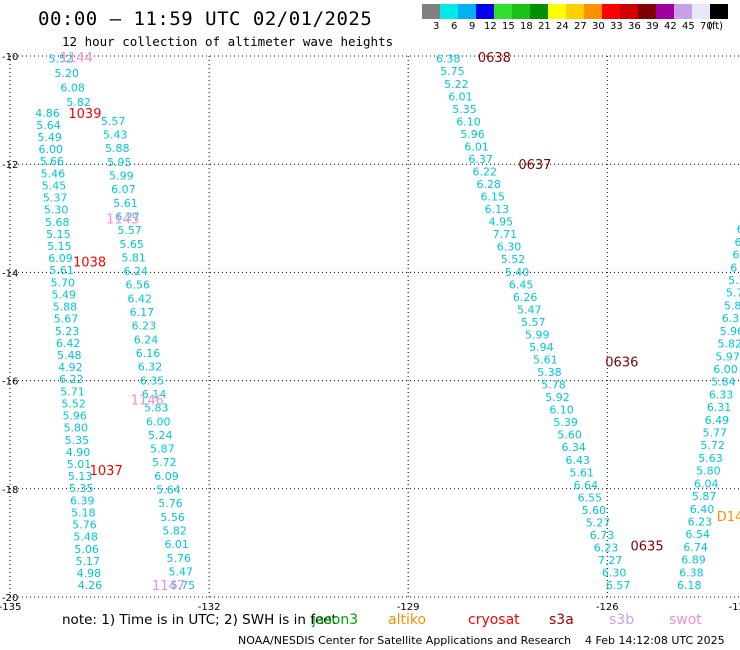 The image size is (740, 650). What do you see at coordinates (573, 447) in the screenshot?
I see `wave-height-value: 6.34` at bounding box center [573, 447].